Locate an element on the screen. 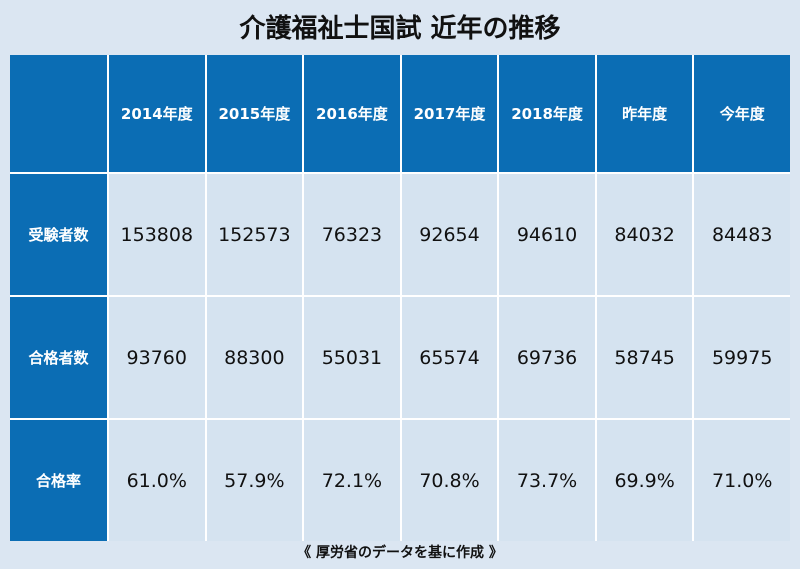 Image resolution: width=800 pixels, height=569 pixels. data-cell: 76323 is located at coordinates (352, 234).